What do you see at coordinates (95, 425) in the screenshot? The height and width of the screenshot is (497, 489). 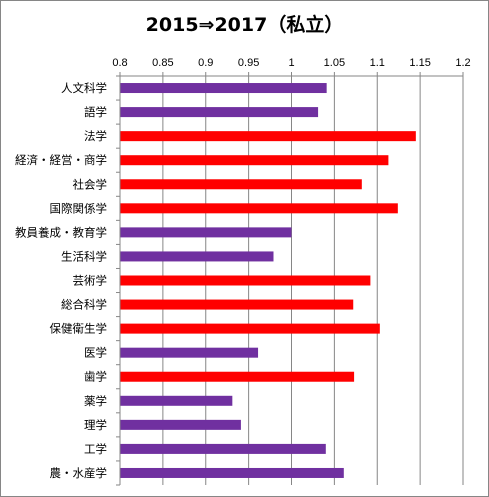 I see `category-label: 理学` at bounding box center [95, 425].